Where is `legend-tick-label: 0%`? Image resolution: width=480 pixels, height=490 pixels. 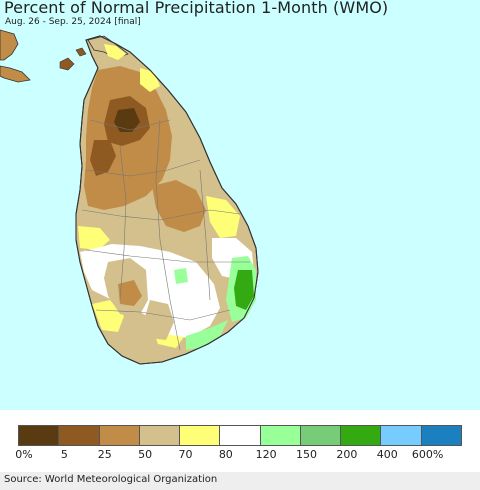
legend-tick-label: 0% is located at coordinates (24, 454).